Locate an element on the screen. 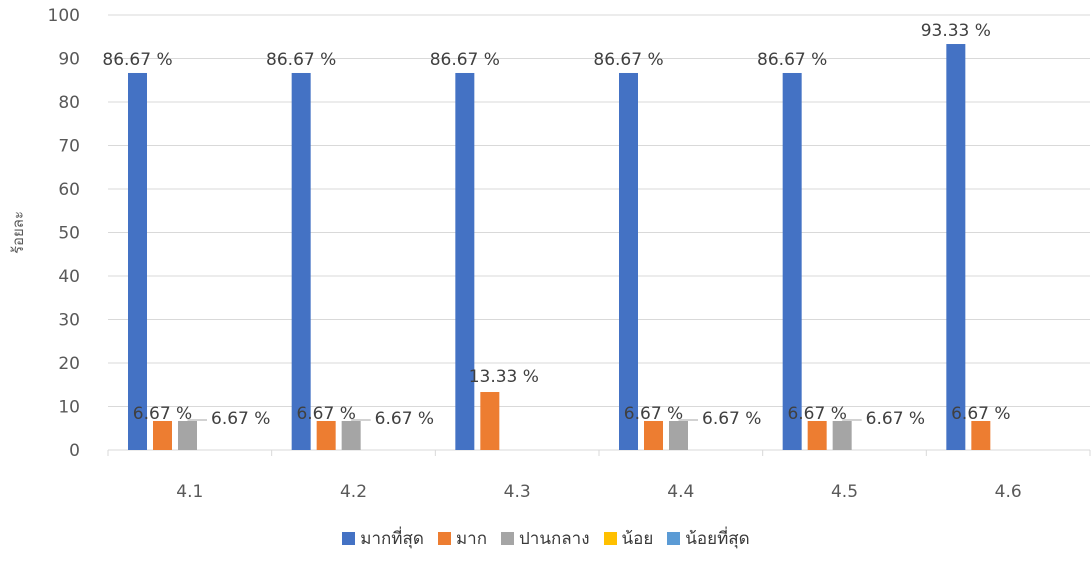 The width and height of the screenshot is (1092, 565). legend-label: ปานกลาง is located at coordinates (554, 538).